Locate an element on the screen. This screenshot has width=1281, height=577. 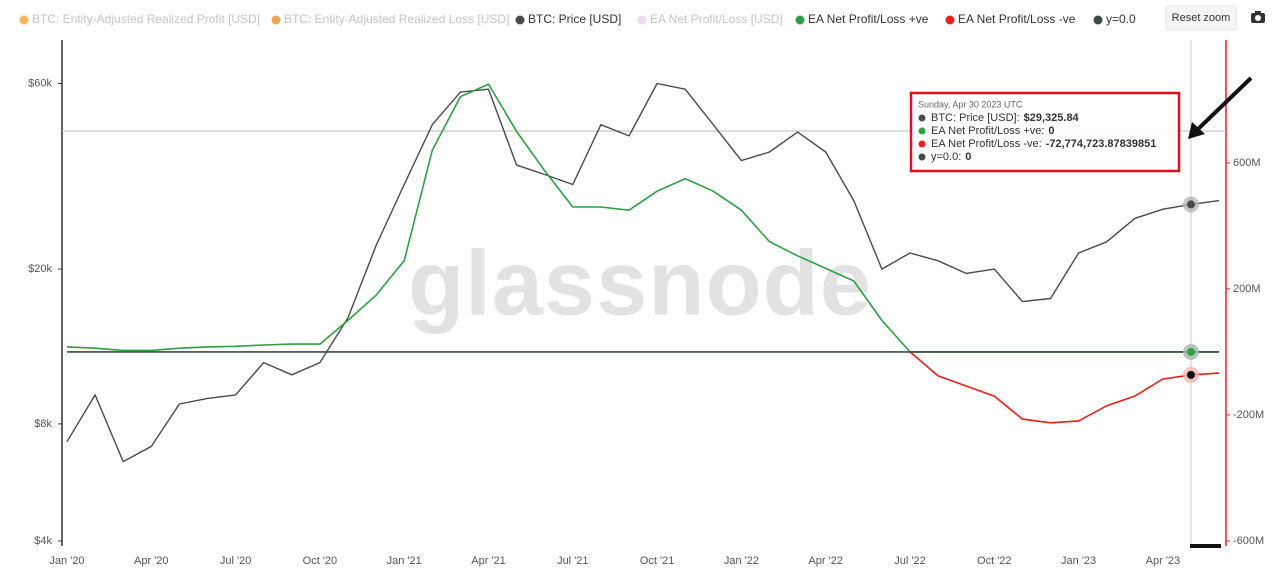
legend-label: EA Net Profit/Loss +ve is located at coordinates (868, 19).